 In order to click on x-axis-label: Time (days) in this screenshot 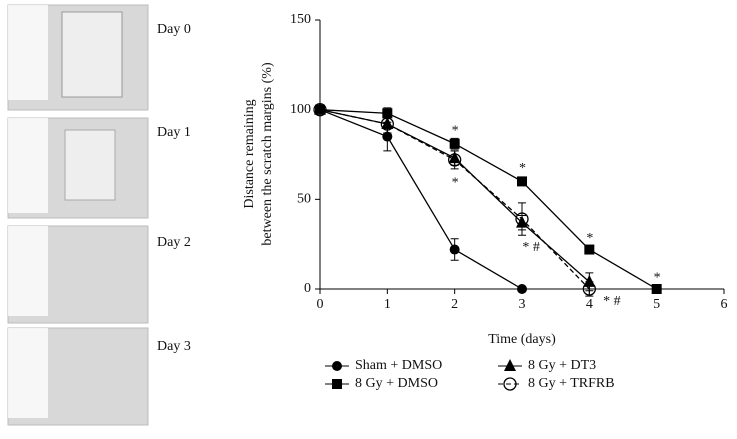, I will do `click(522, 339)`.